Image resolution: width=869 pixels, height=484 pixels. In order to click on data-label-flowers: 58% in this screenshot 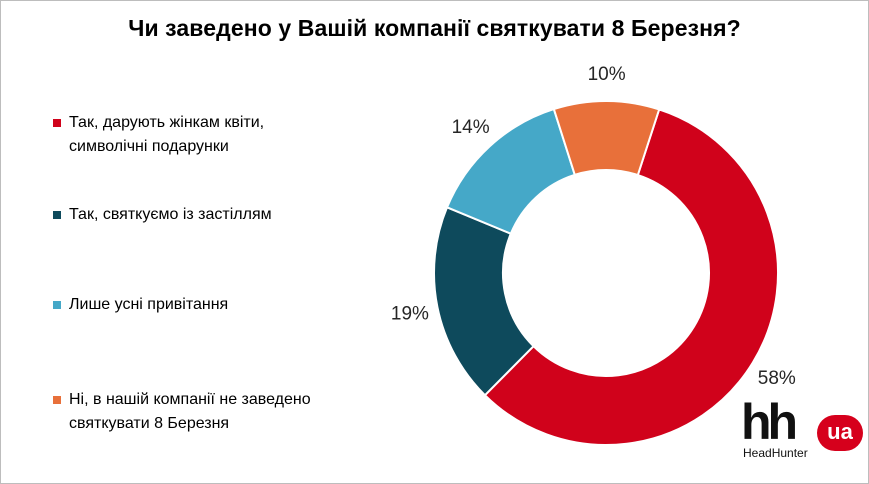, I will do `click(777, 378)`.